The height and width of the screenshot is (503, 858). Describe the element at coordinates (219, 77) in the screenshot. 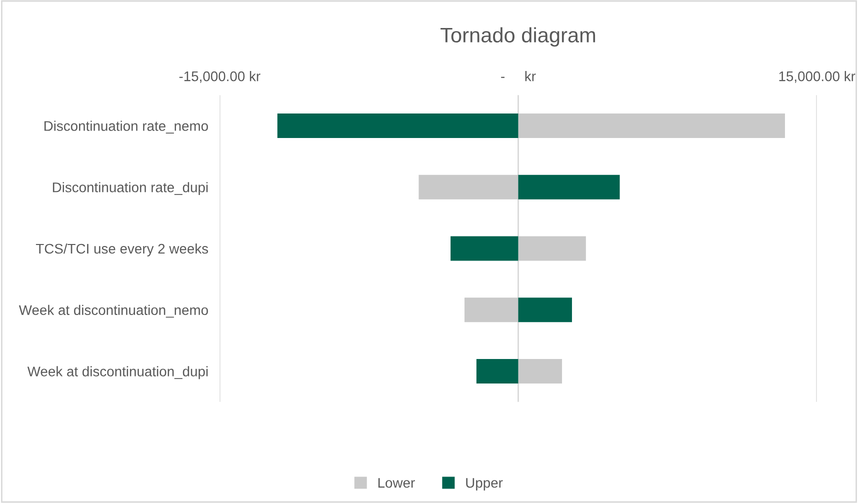

I see `x-tick-label: -15,000.00 kr` at that location.